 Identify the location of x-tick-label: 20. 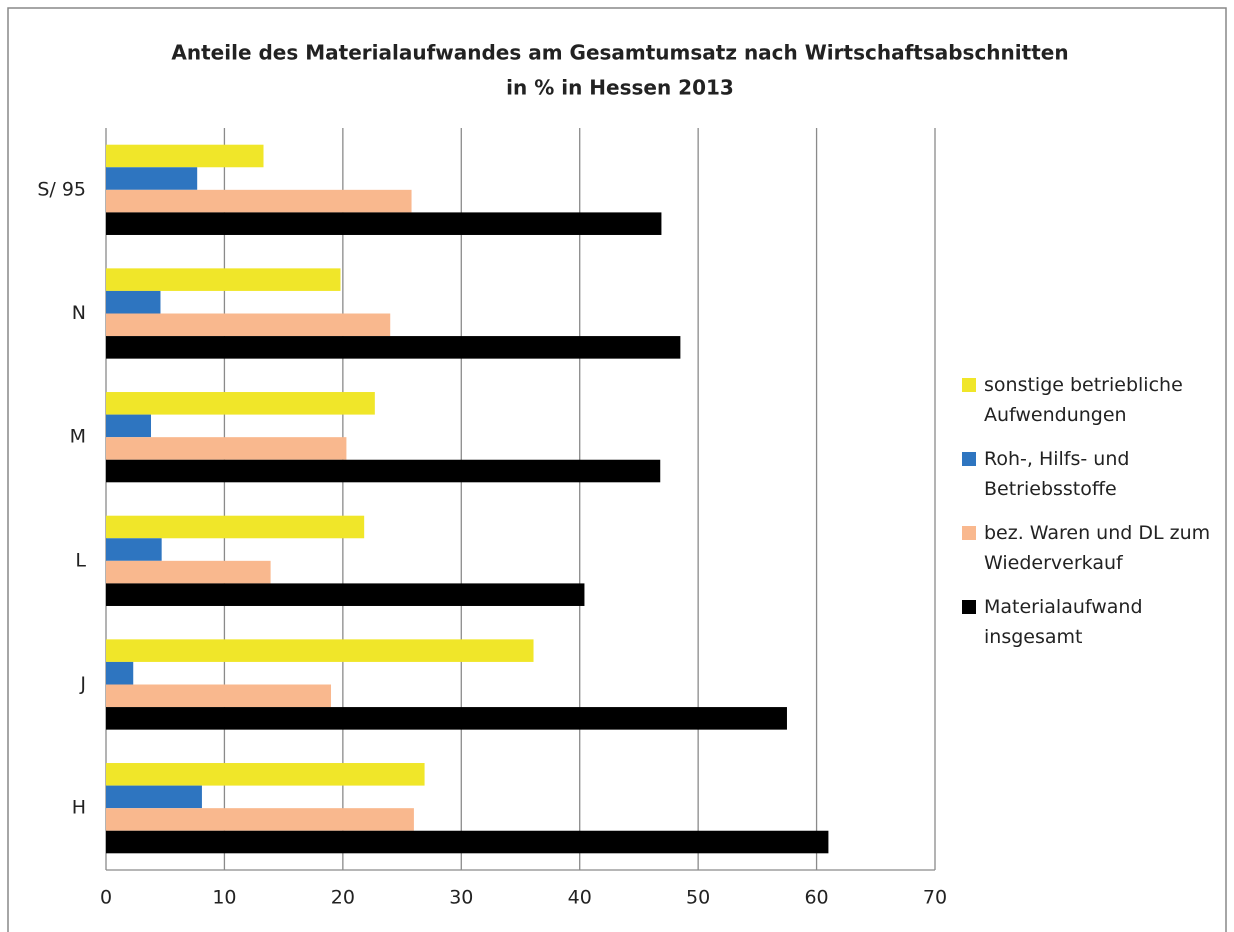
(343, 898).